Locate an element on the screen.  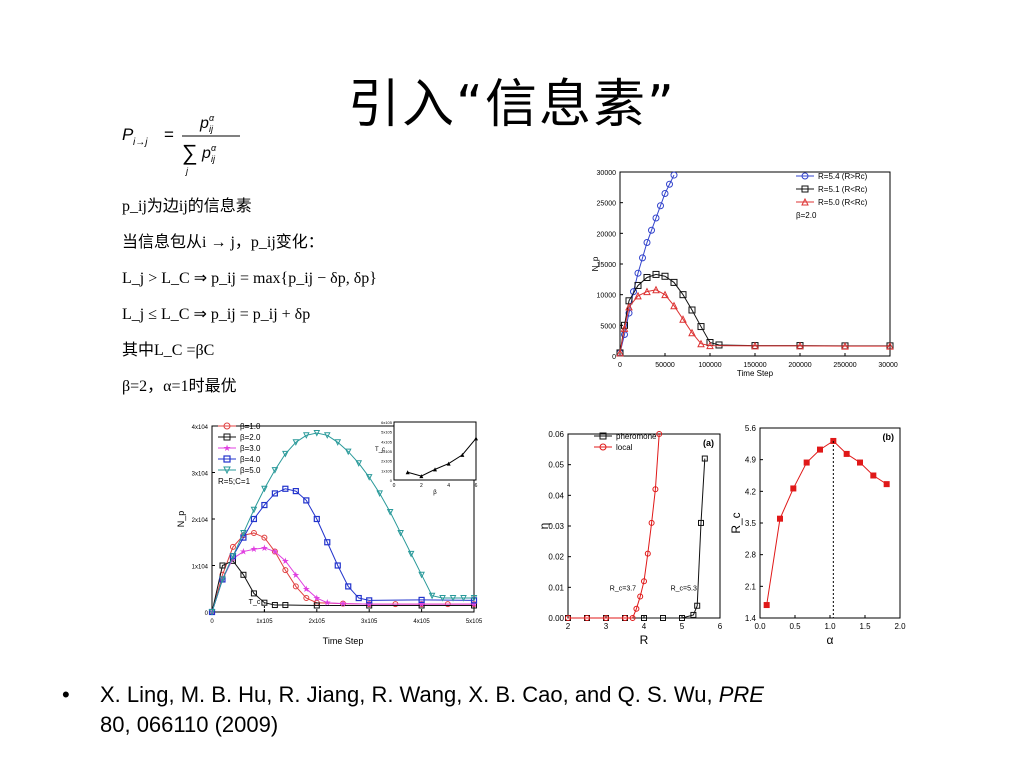
formula-line-5: 其中L_C =βC is located at coordinates (168, 350).